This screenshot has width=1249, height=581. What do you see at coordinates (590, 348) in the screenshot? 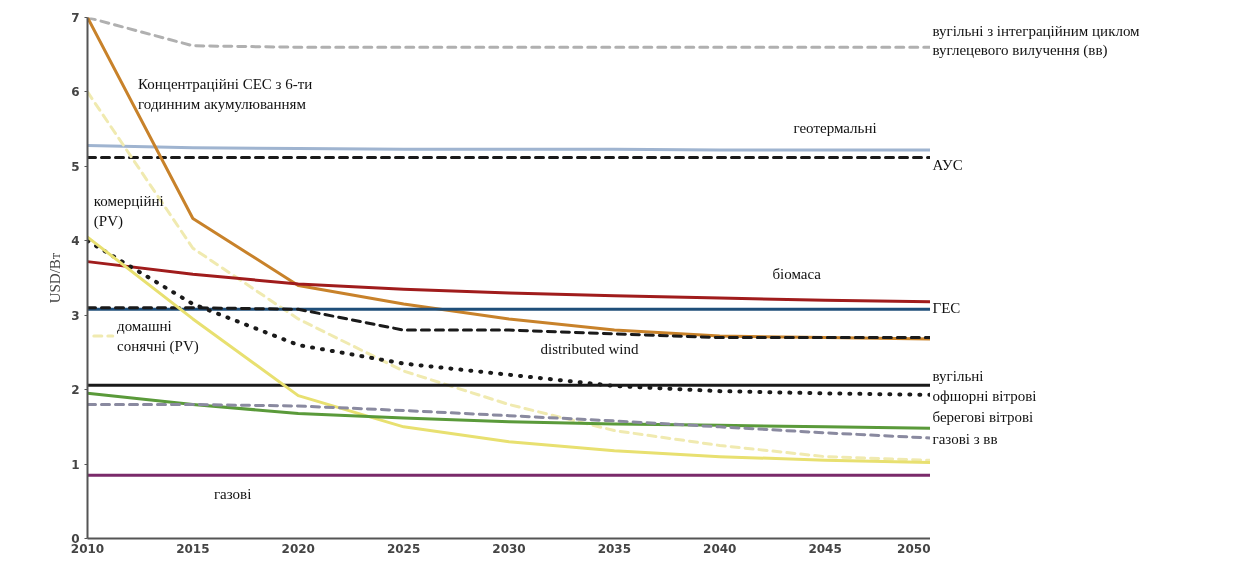
I see `series-label: distributed wind` at bounding box center [590, 348].